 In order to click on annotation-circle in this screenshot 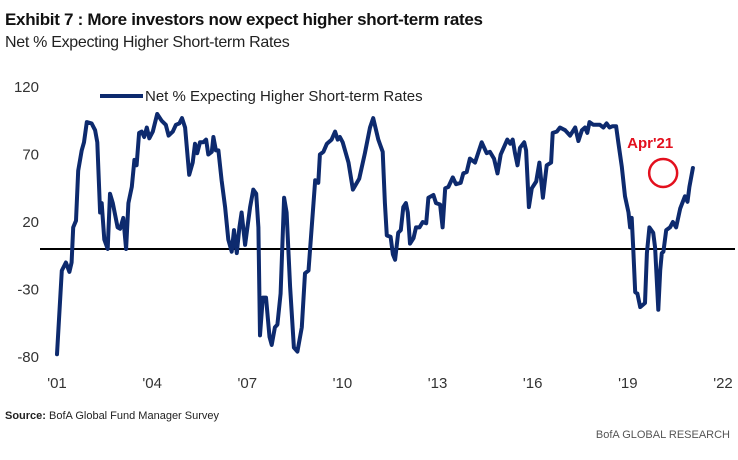, I will do `click(663, 173)`.